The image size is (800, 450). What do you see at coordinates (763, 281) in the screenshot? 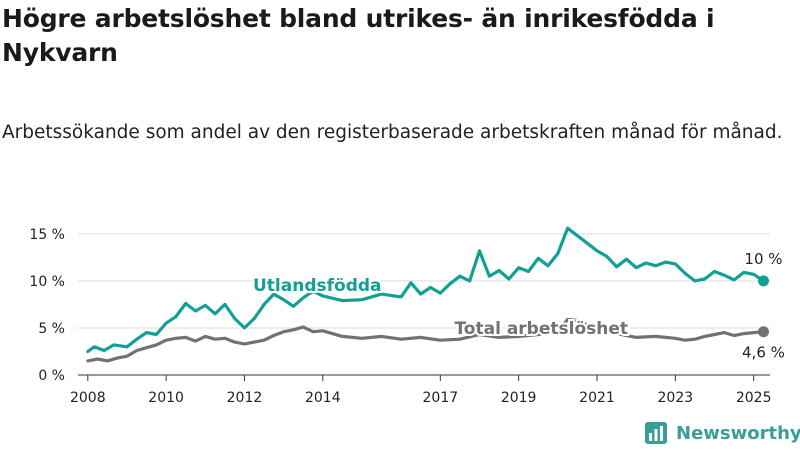
I see `foreign-born-end-point` at bounding box center [763, 281].